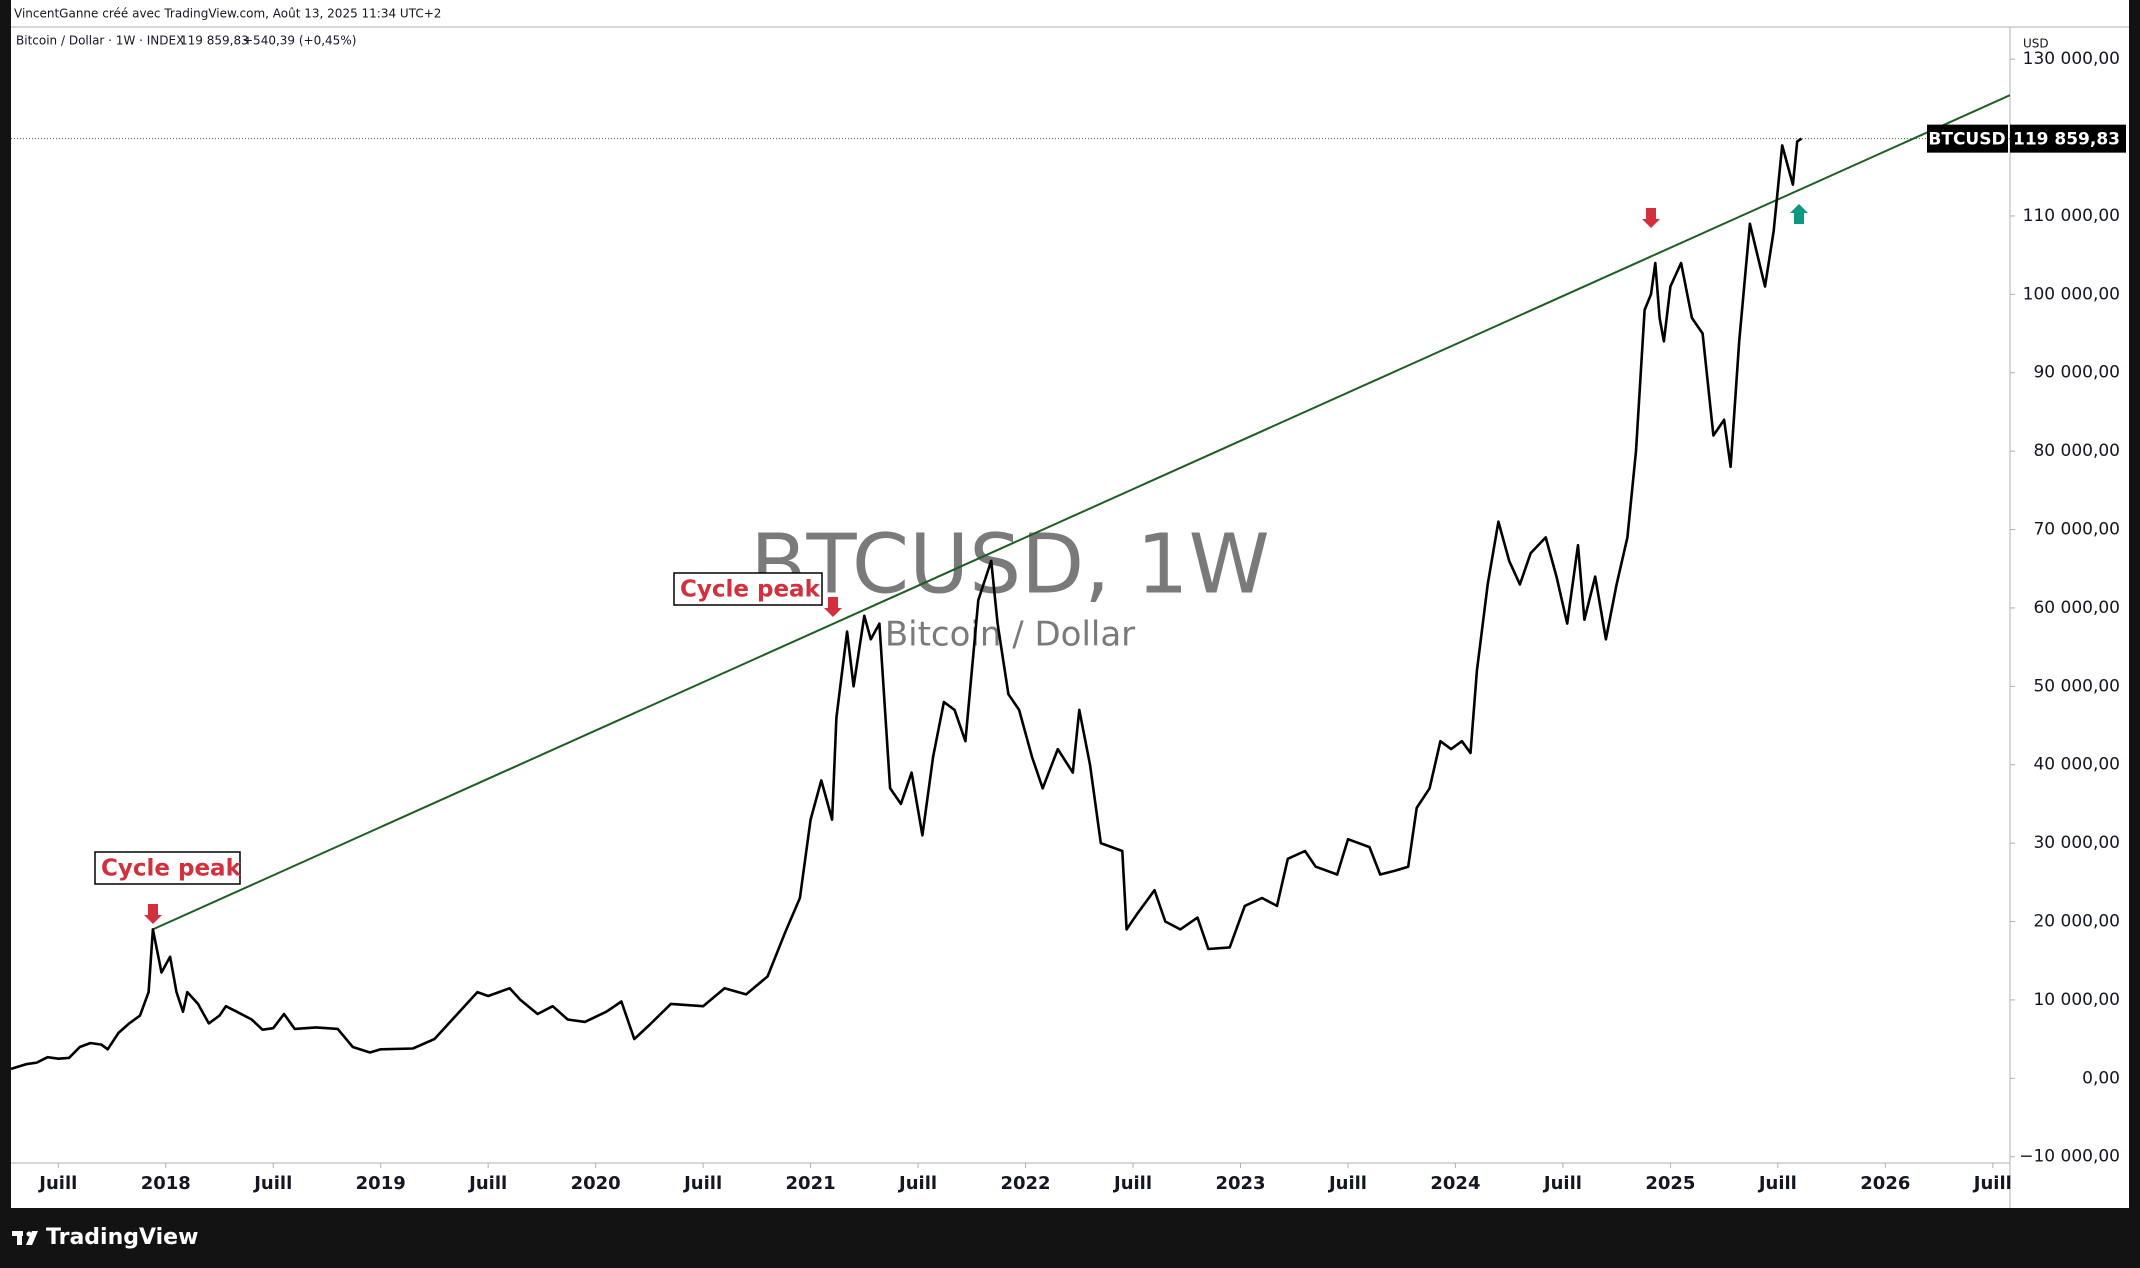 The image size is (2140, 1268). I want to click on x-tick-label: 2020, so click(596, 1183).